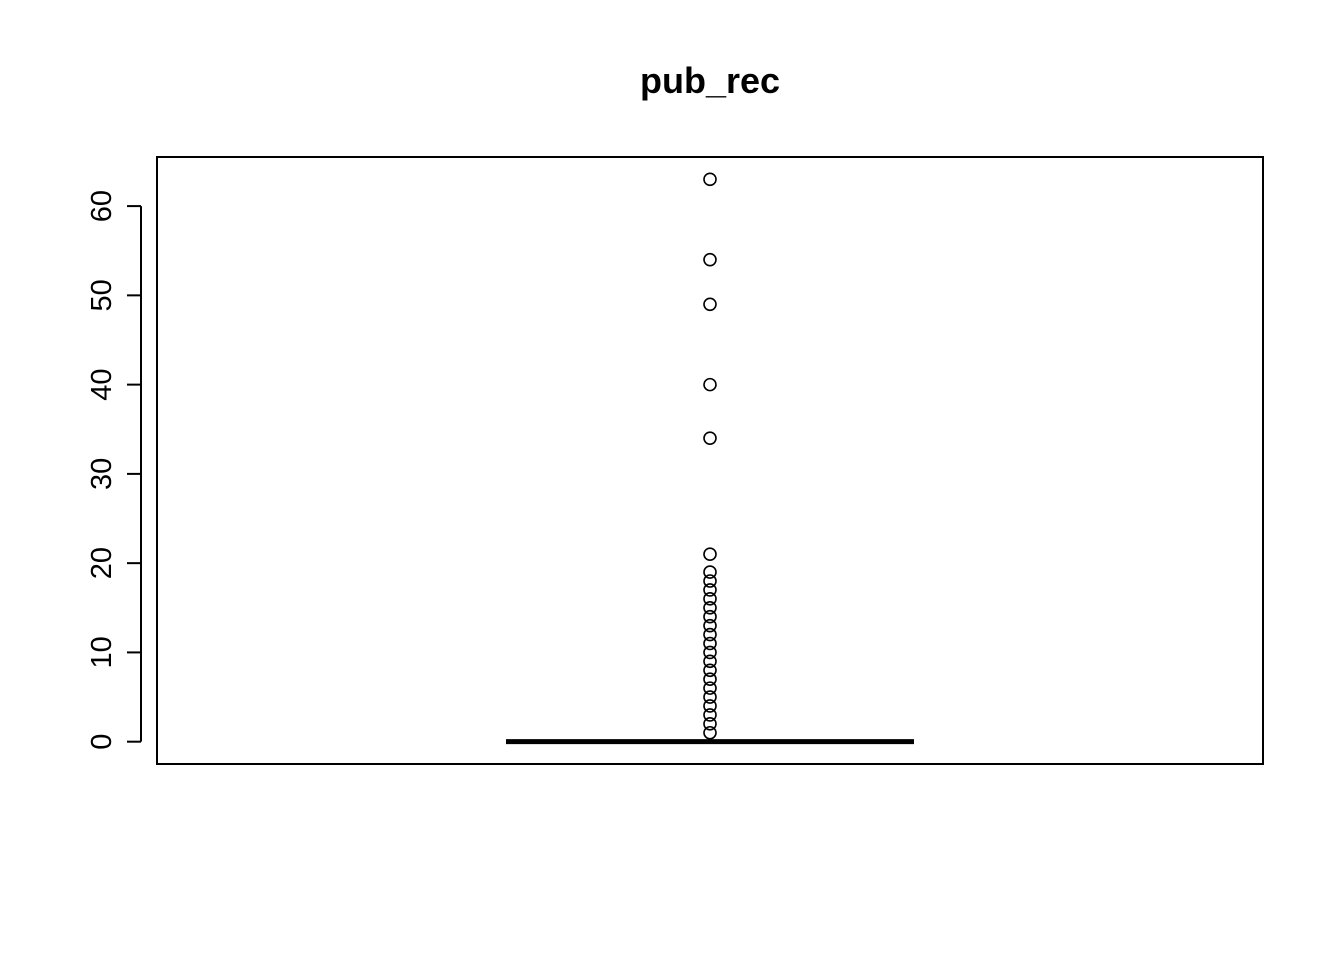  Describe the element at coordinates (102, 384) in the screenshot. I see `y-tick-label: 40` at that location.